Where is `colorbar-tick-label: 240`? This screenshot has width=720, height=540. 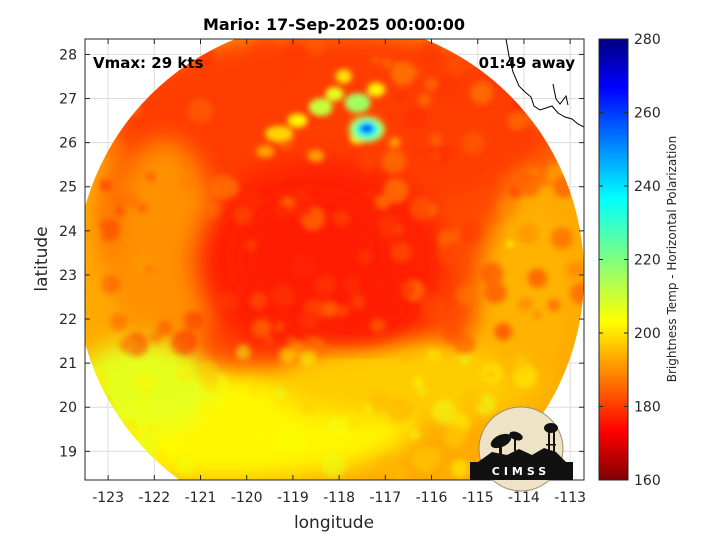
colorbar-tick-label: 240 is located at coordinates (647, 187).